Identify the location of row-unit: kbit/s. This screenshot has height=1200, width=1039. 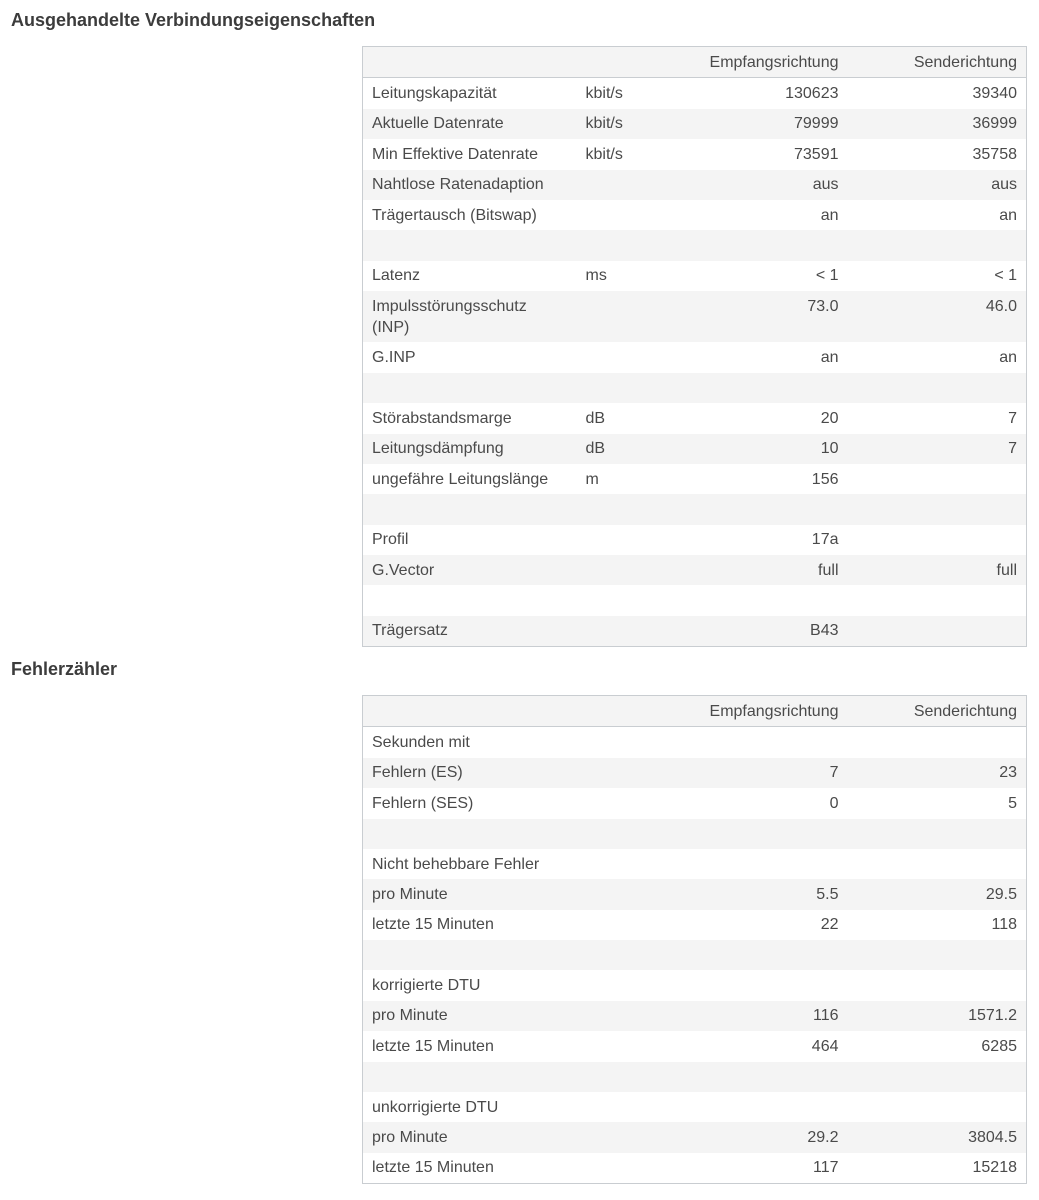
(604, 94).